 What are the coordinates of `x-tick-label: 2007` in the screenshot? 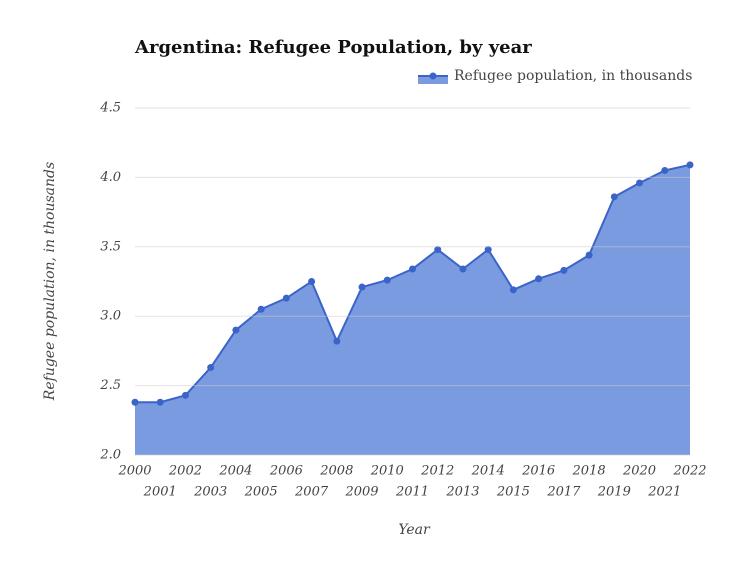 It's located at (311, 492).